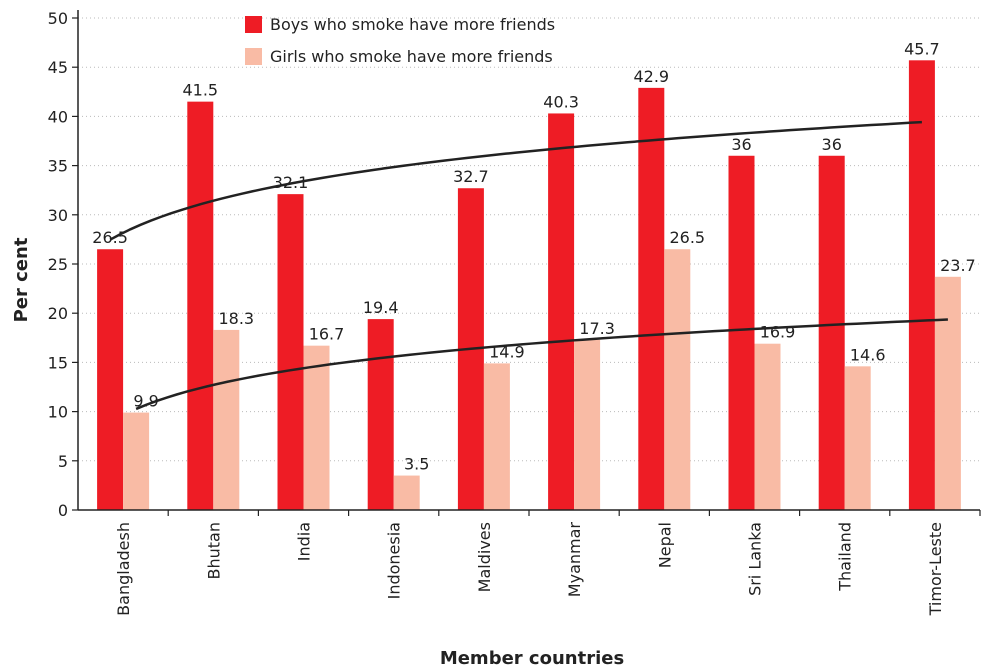 This screenshot has height=671, width=990. Describe the element at coordinates (58, 166) in the screenshot. I see `y-tick-label: 35` at that location.